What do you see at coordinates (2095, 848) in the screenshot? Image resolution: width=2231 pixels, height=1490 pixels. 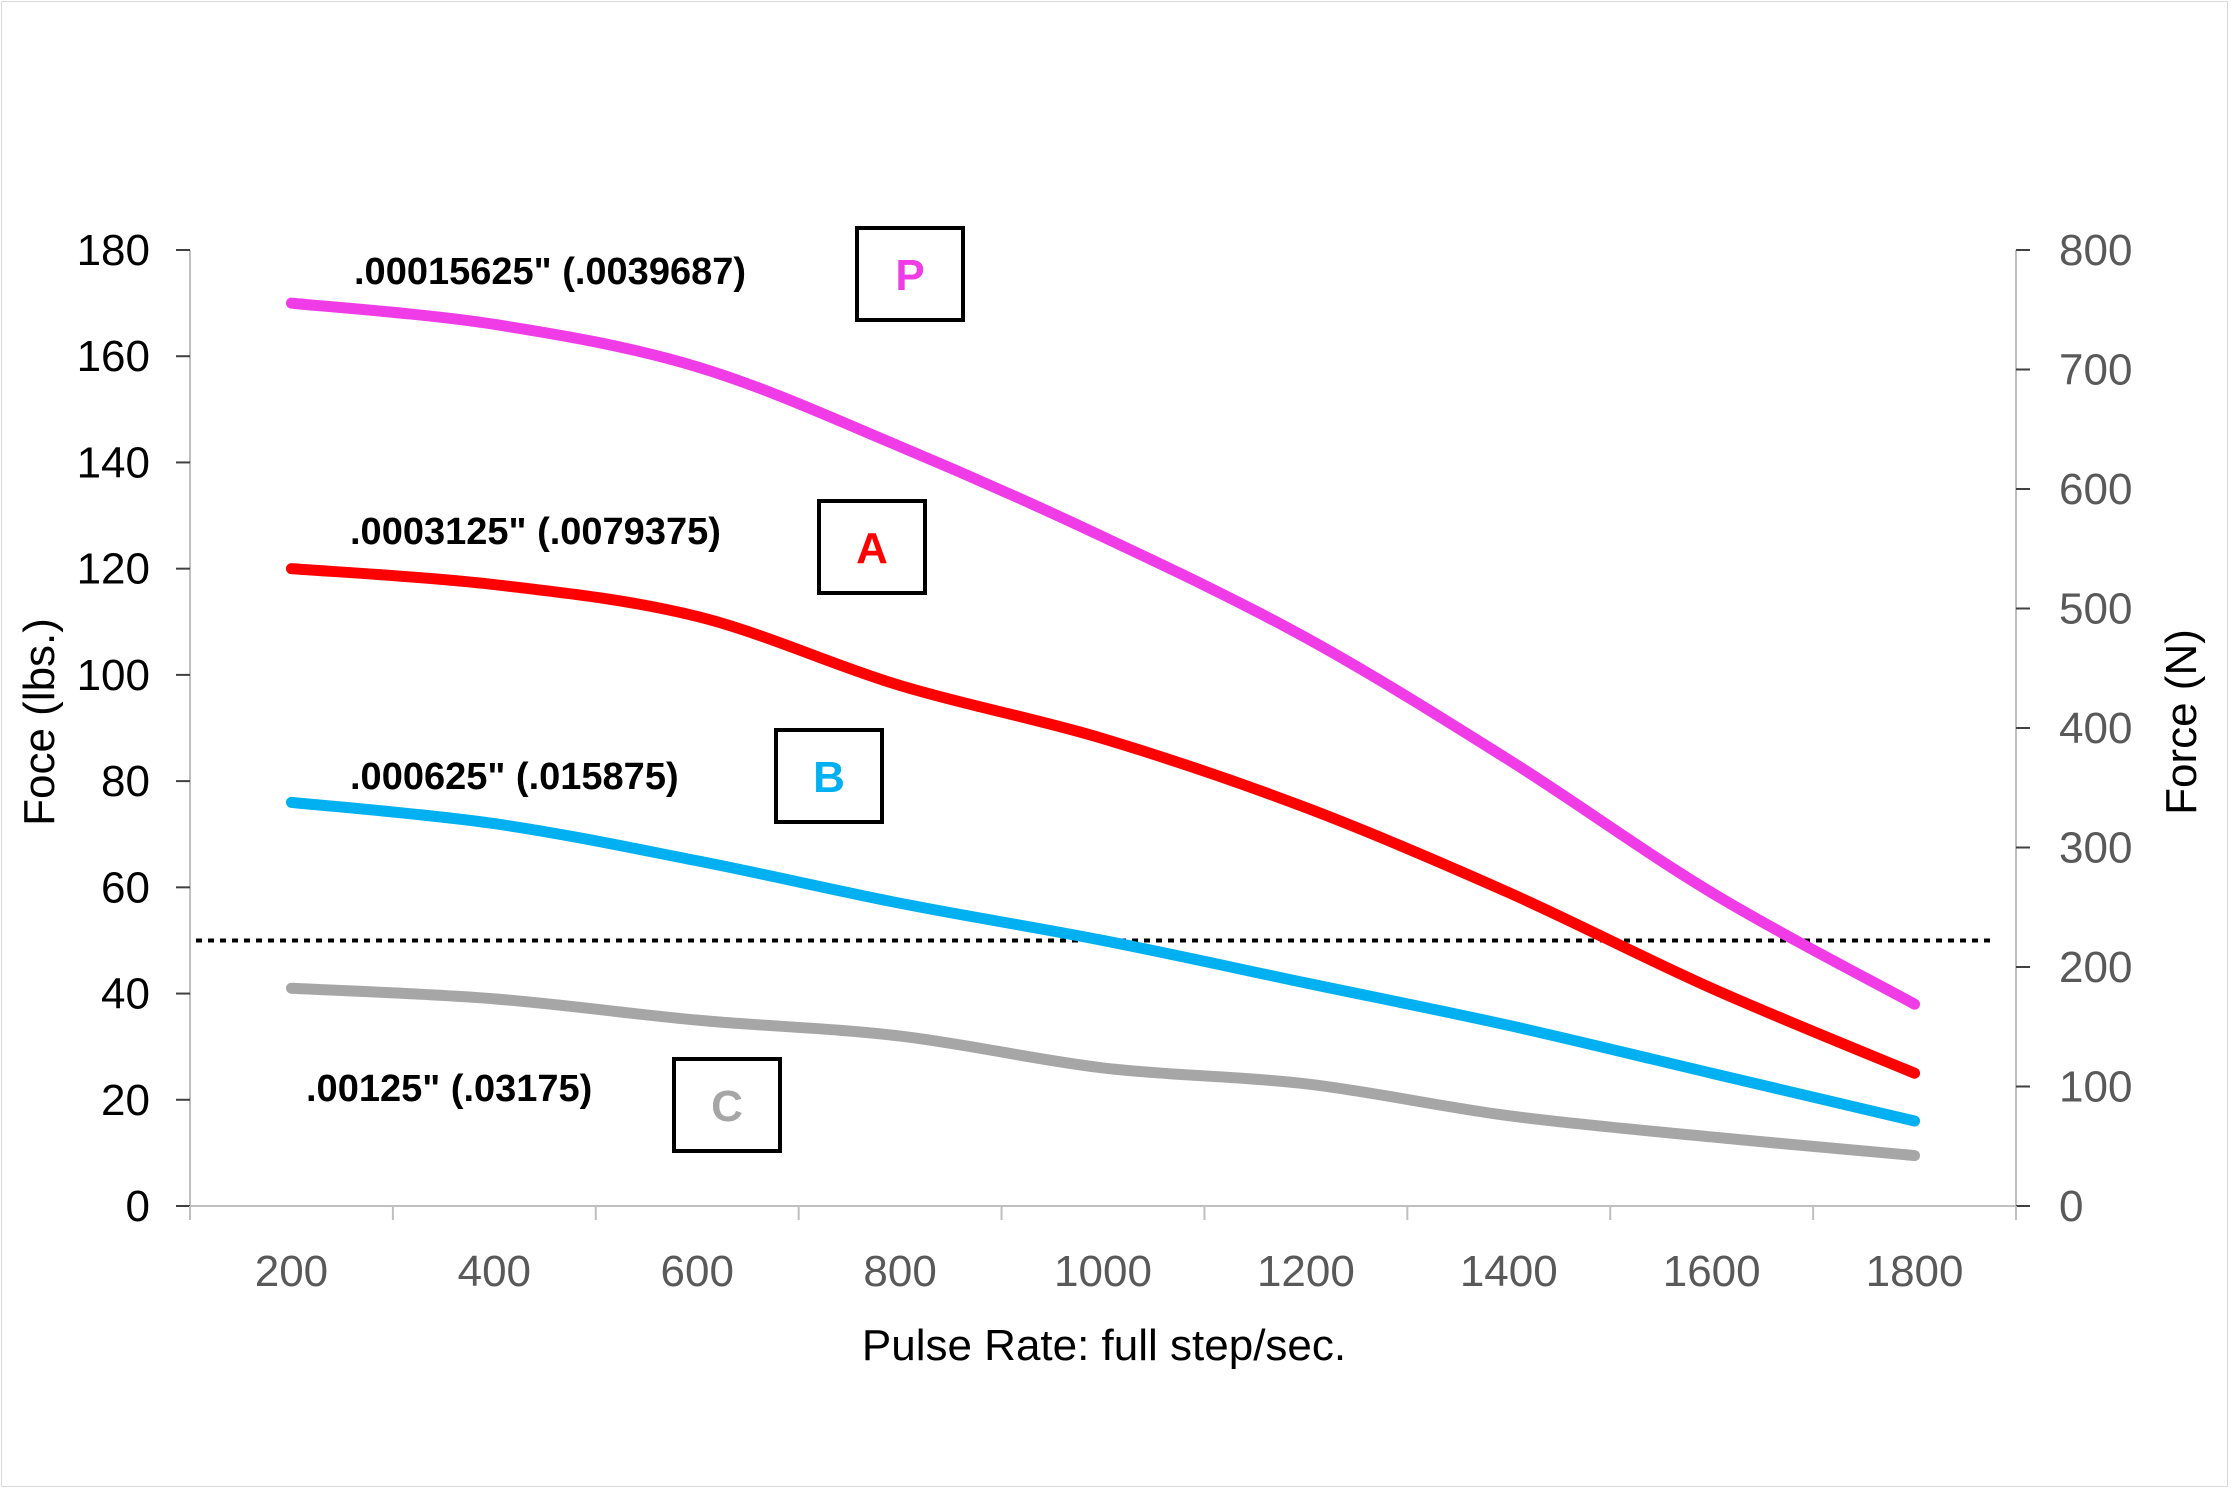 I see `y2-tick-label: 300` at bounding box center [2095, 848].